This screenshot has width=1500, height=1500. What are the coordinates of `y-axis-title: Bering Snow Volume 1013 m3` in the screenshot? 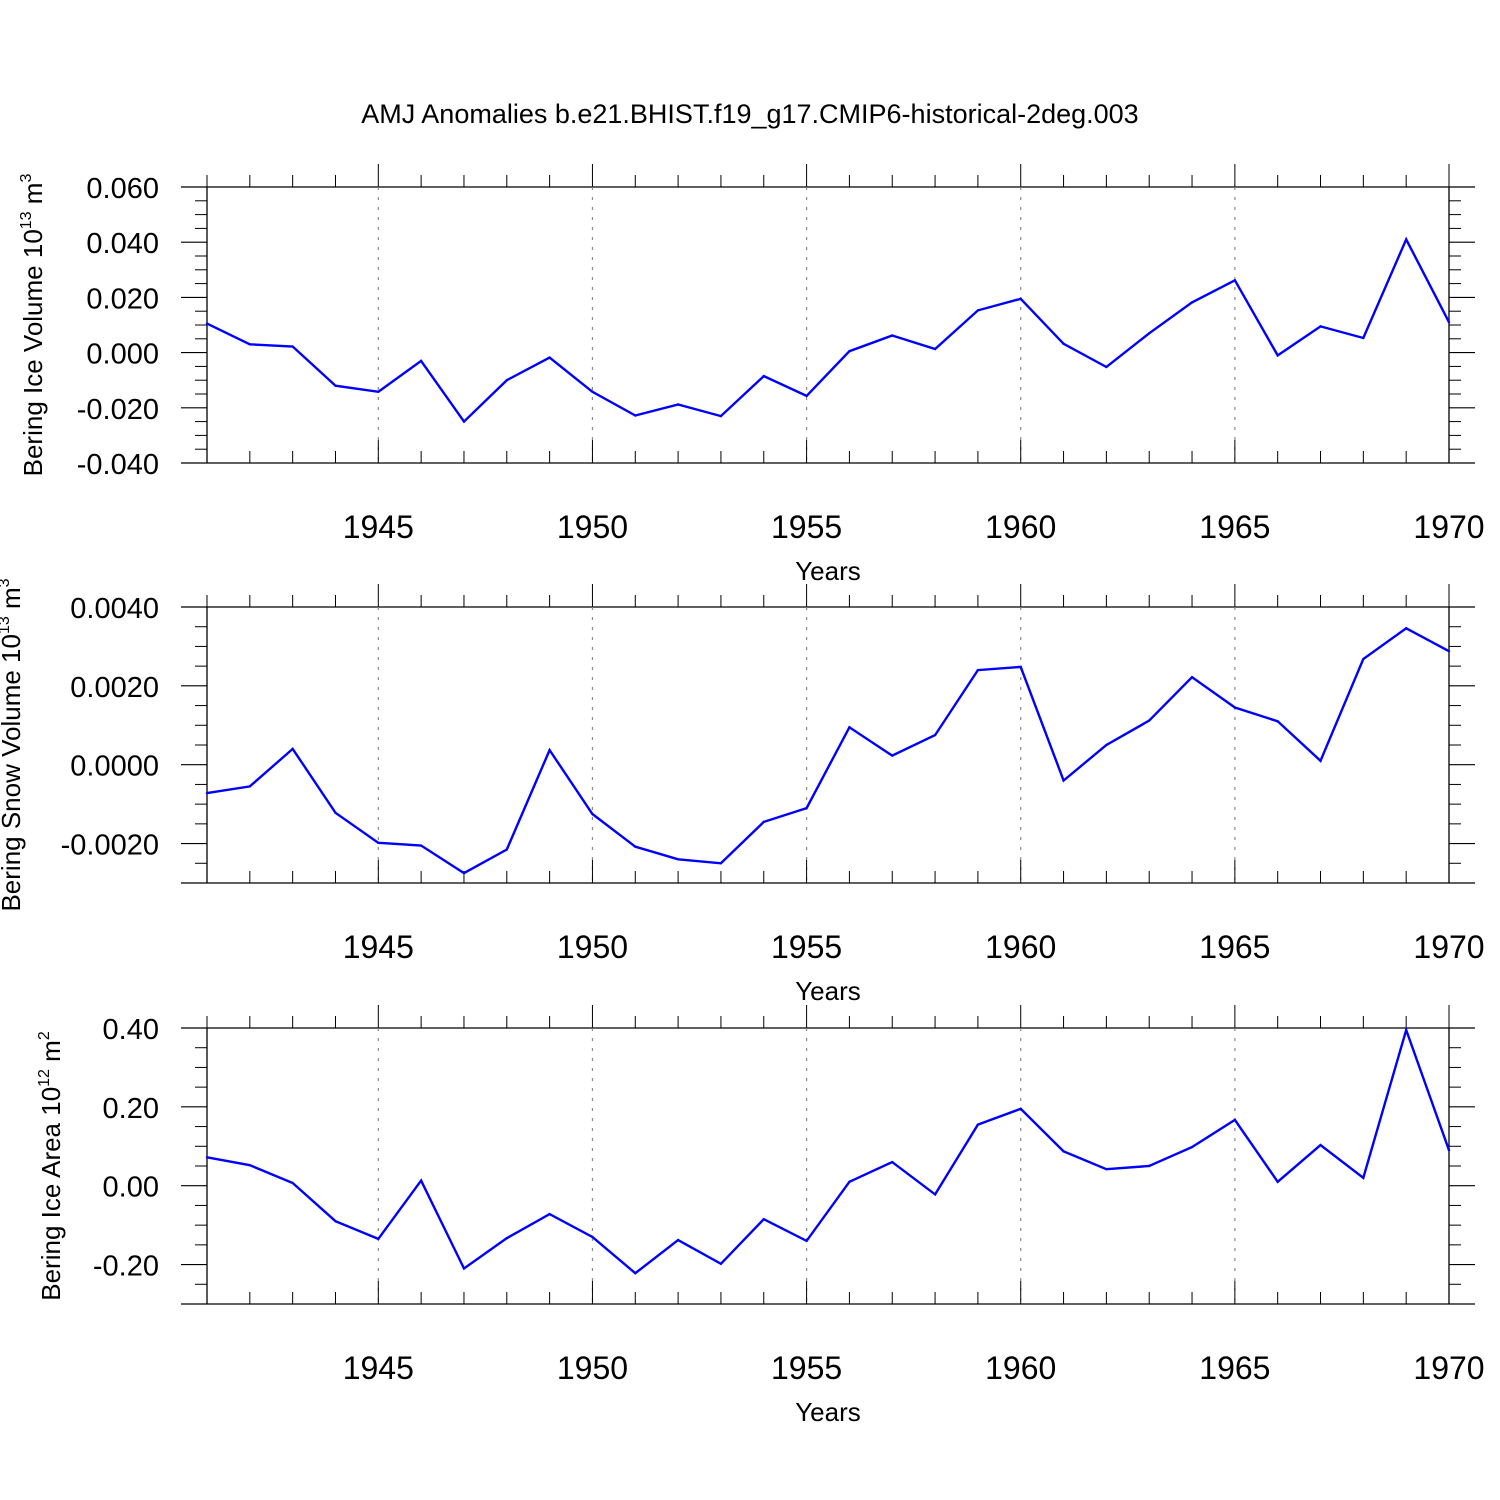 It's located at (13, 744).